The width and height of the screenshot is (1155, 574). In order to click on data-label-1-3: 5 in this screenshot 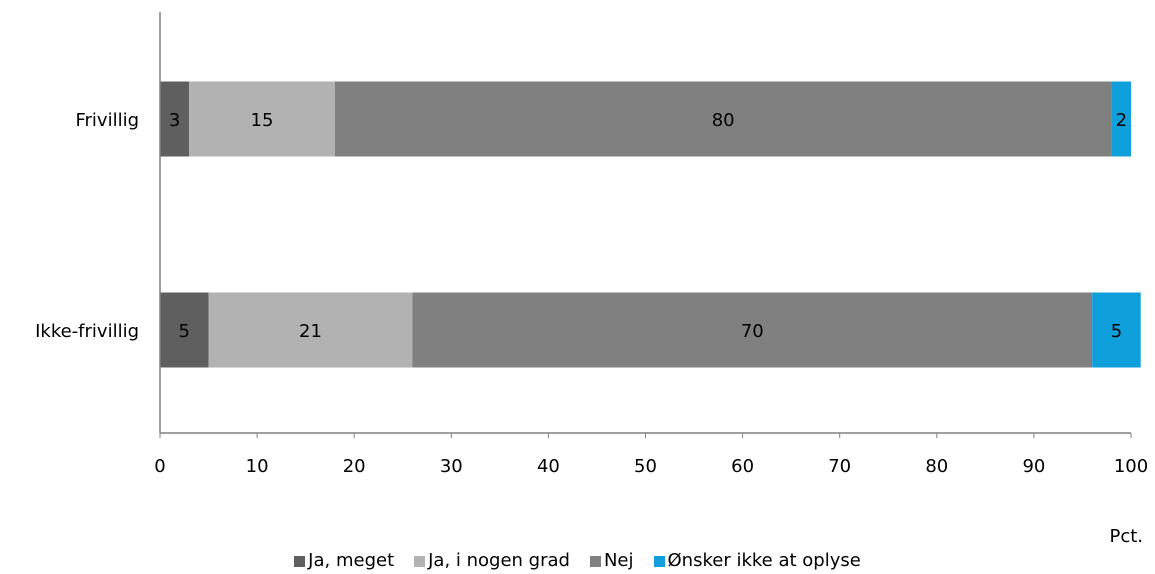, I will do `click(1116, 331)`.